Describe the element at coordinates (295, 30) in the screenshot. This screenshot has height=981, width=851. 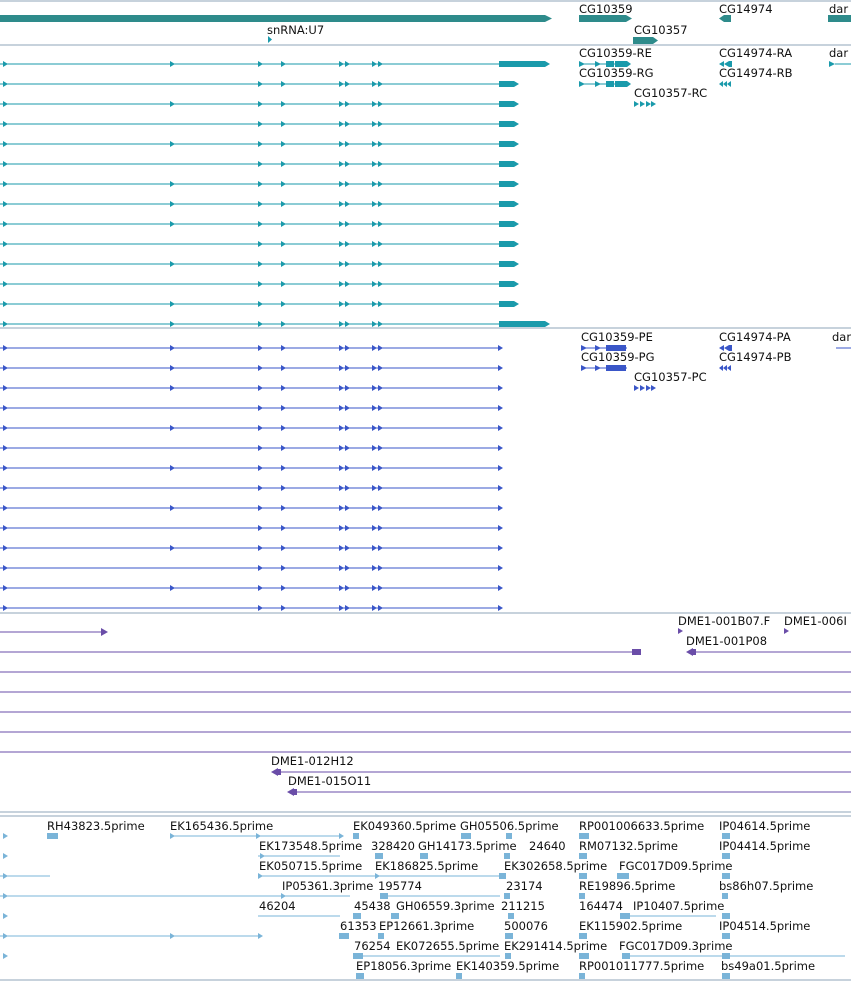
I see `gene-label: snRNA:U7` at that location.